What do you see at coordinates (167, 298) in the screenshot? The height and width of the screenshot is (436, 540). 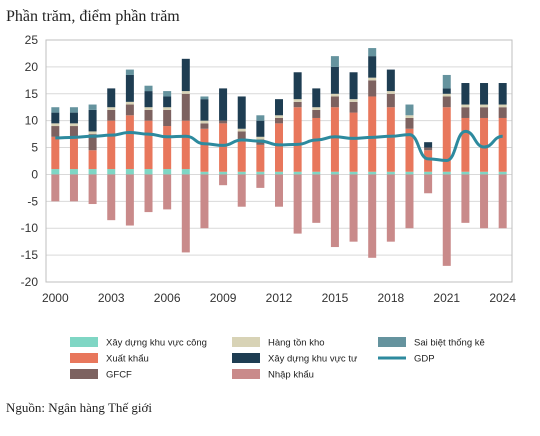 I see `x-tick-label: 2006` at bounding box center [167, 298].